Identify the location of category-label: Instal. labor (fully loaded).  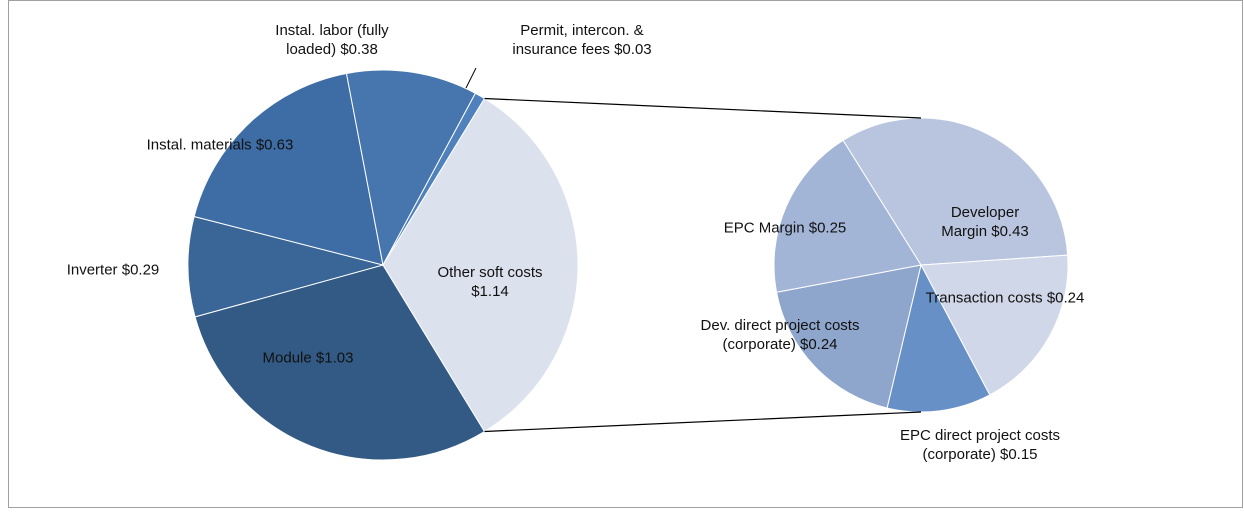
(332, 40).